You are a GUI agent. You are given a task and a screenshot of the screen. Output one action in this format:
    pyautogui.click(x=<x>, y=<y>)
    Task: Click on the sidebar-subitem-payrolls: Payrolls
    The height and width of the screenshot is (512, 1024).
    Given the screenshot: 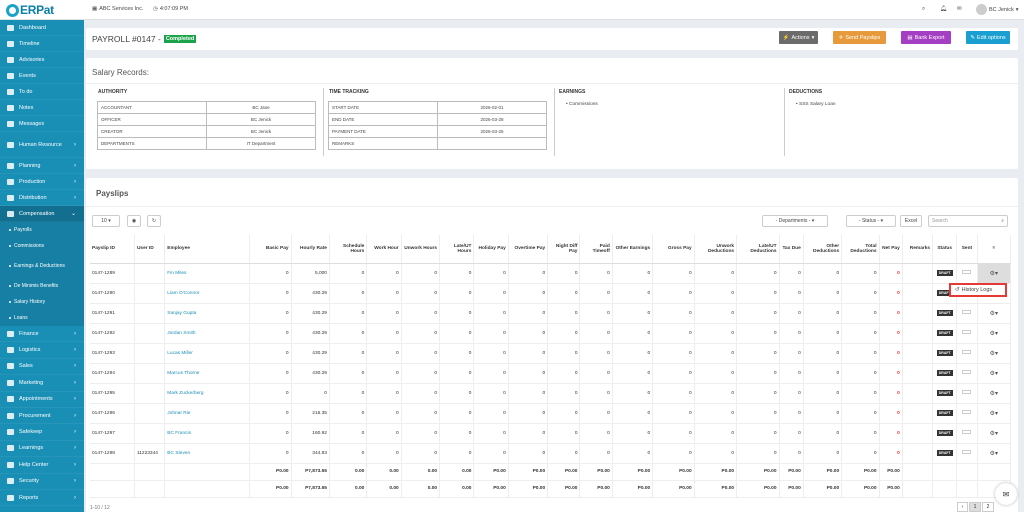 What is the action you would take?
    pyautogui.click(x=42, y=230)
    